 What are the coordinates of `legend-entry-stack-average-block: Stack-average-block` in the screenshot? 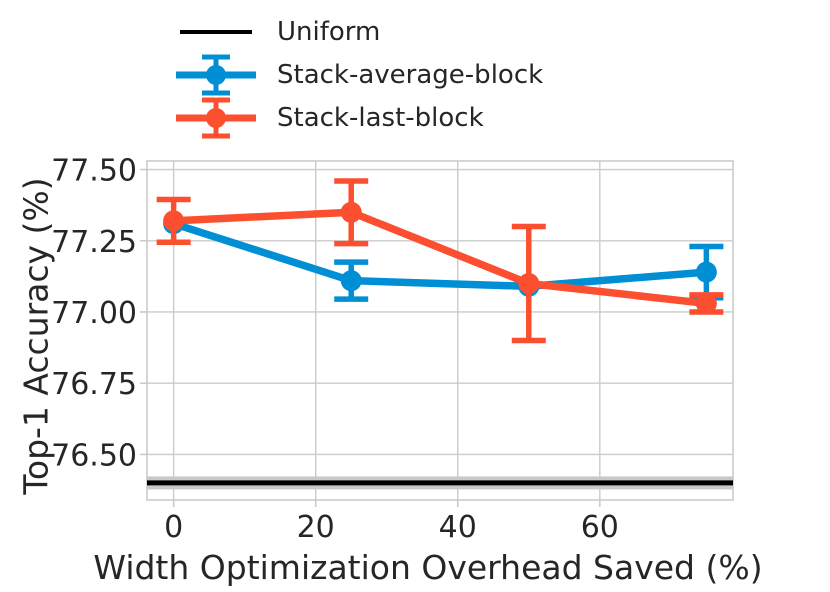 It's located at (357, 74).